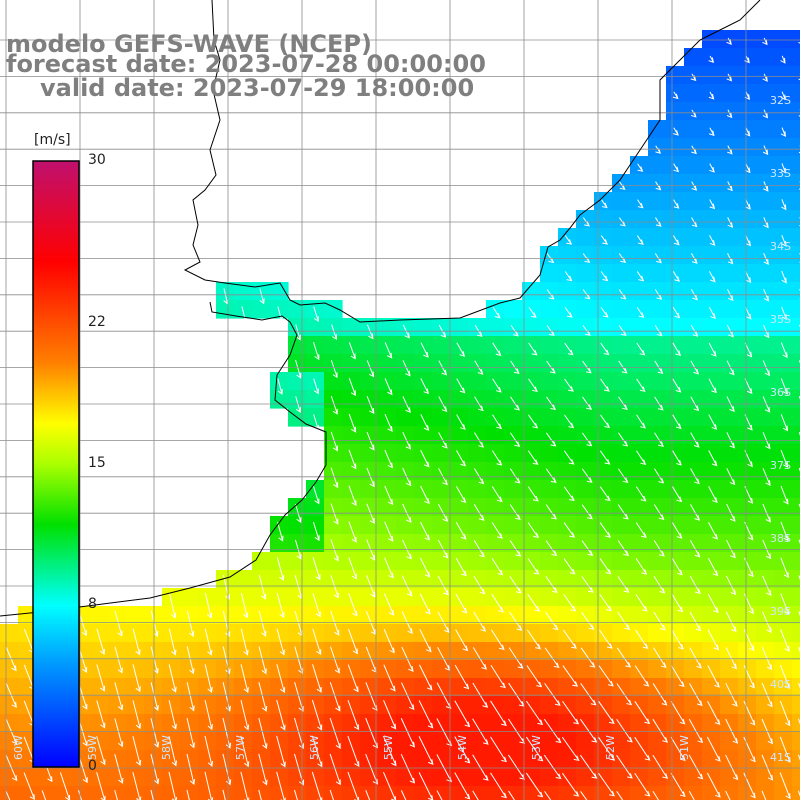  I want to click on colorbar-tick-label: 8, so click(92, 604).